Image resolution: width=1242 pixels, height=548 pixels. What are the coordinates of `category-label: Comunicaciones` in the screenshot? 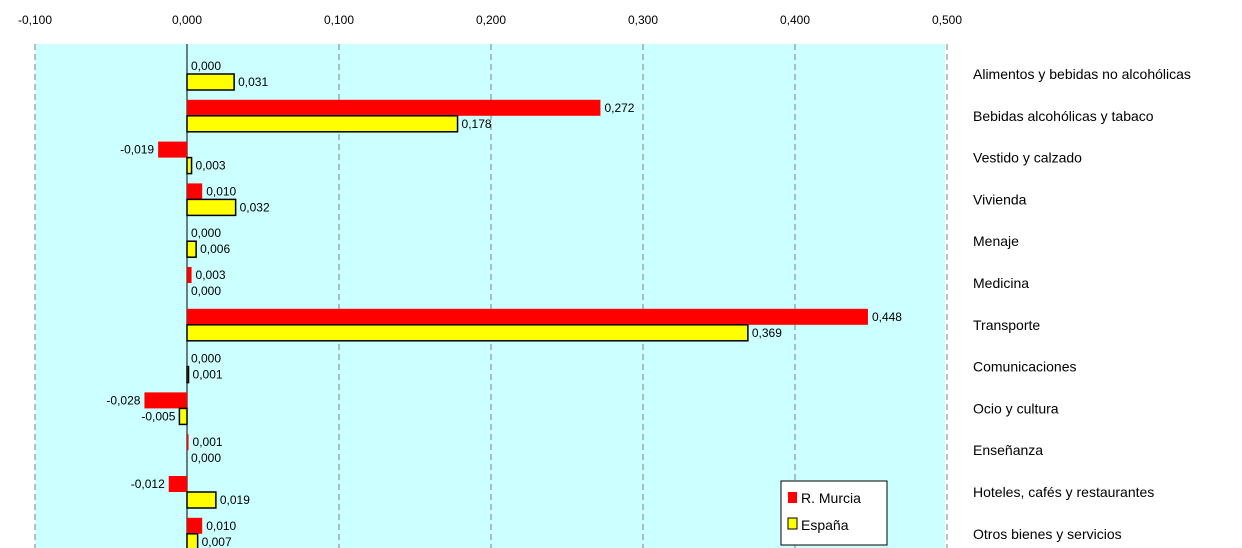 It's located at (1025, 367).